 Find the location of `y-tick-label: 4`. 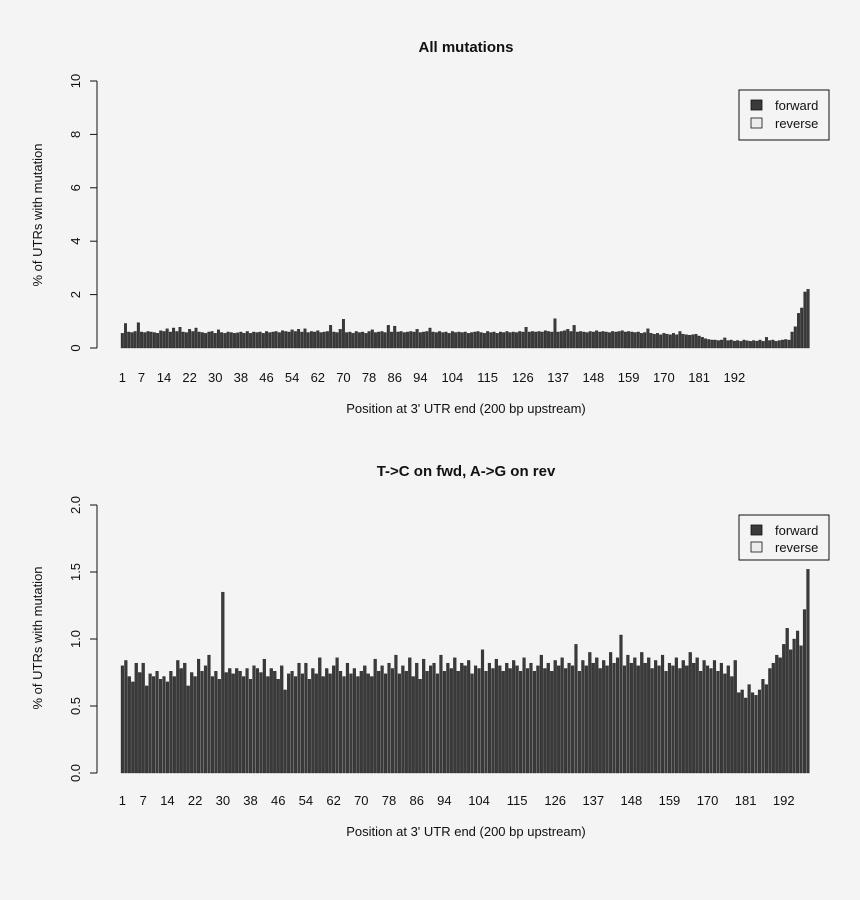

y-tick-label: 4 is located at coordinates (75, 241).